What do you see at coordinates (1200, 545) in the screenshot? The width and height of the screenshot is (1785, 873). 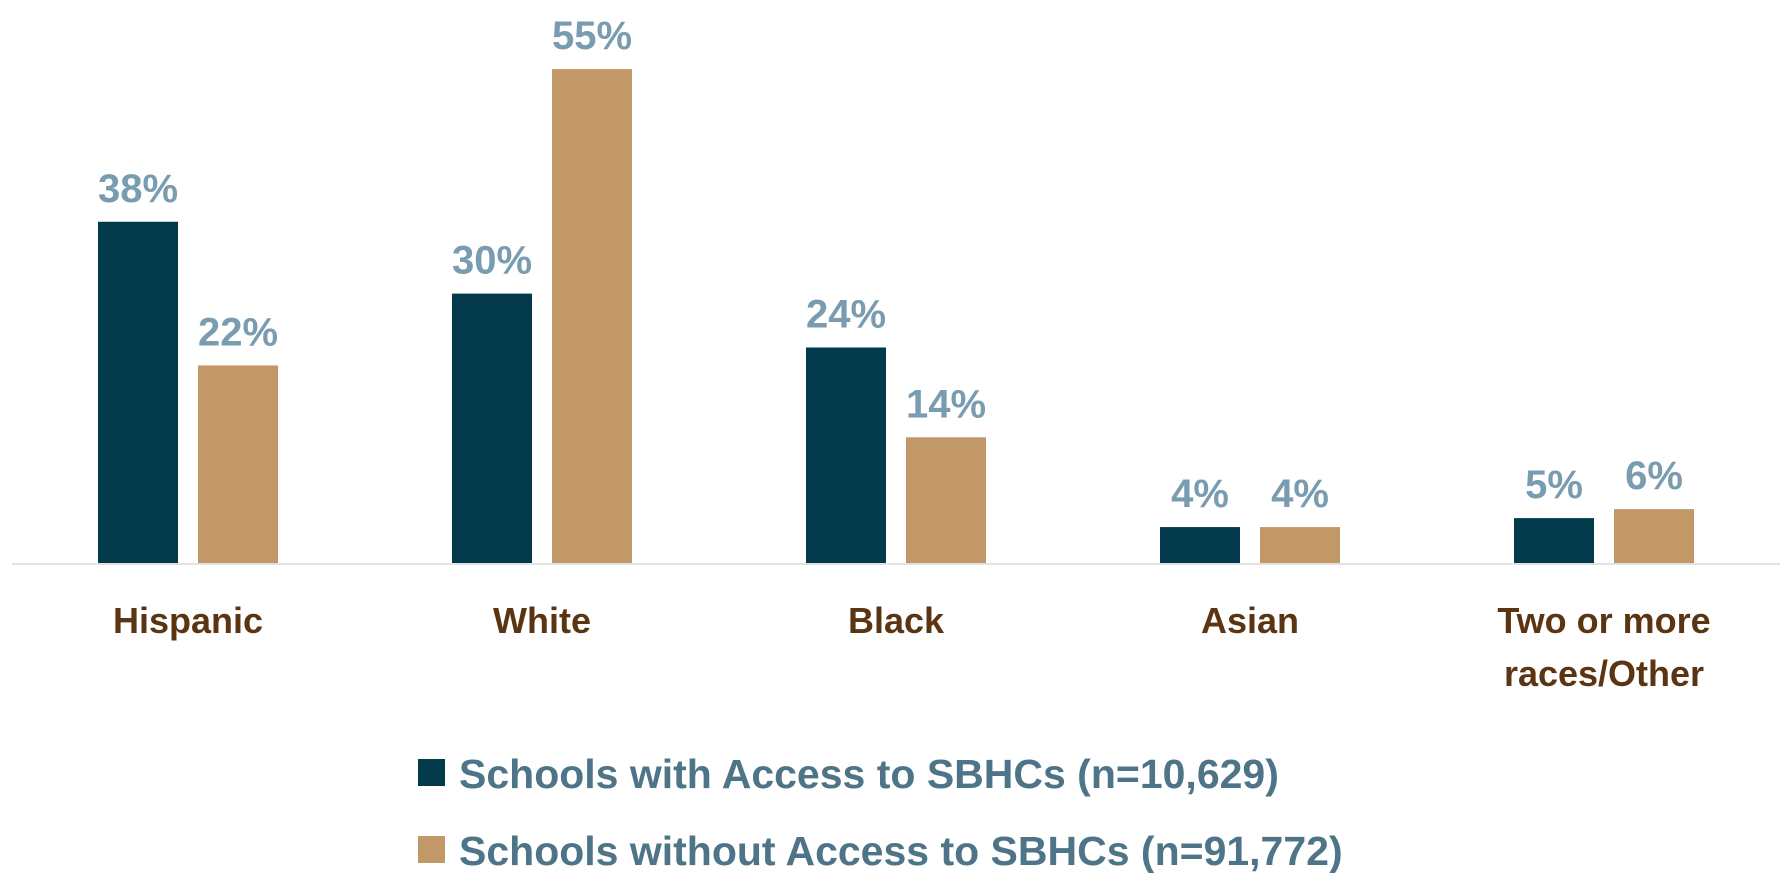 I see `bar-asian-with-access` at bounding box center [1200, 545].